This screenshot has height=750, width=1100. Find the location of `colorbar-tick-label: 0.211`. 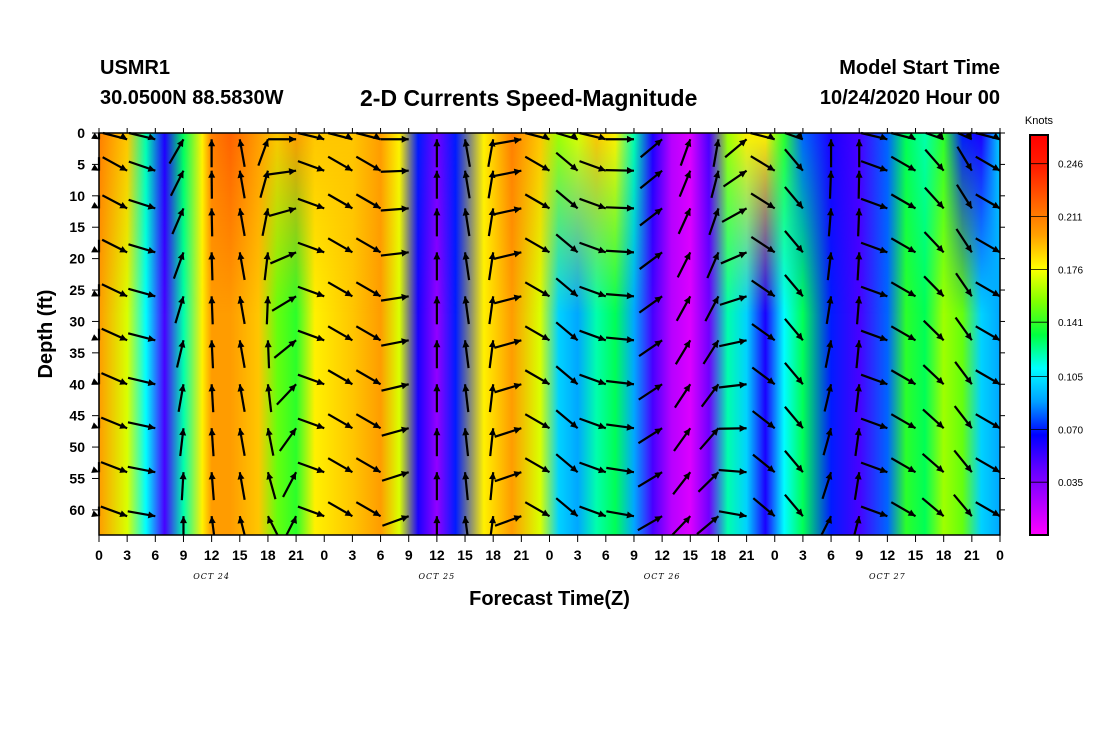

colorbar-tick-label: 0.211 is located at coordinates (1070, 218).